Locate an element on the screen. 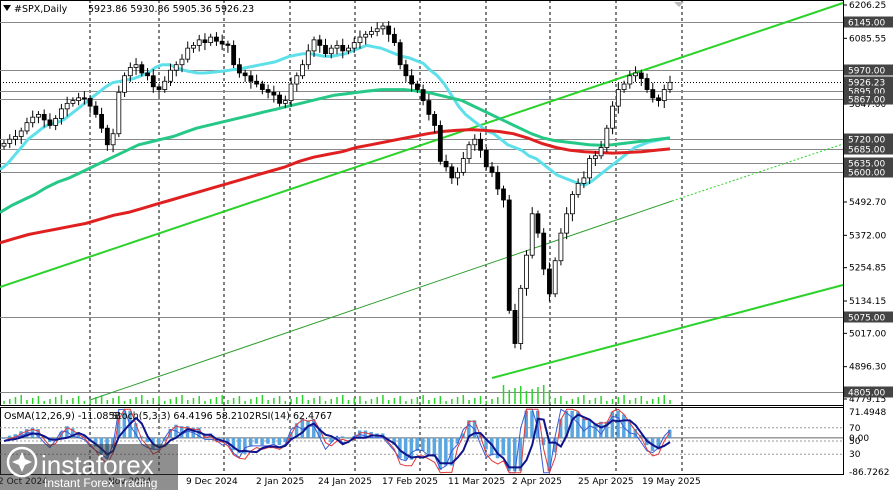 The width and height of the screenshot is (893, 490). price-tick-label: 6206.25 is located at coordinates (867, 6).